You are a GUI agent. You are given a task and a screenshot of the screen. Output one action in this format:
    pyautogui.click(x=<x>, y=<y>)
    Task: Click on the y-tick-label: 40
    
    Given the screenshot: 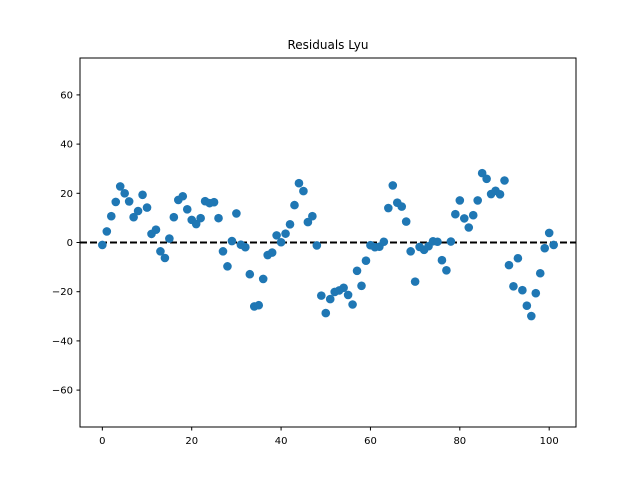 What is the action you would take?
    pyautogui.click(x=66, y=145)
    